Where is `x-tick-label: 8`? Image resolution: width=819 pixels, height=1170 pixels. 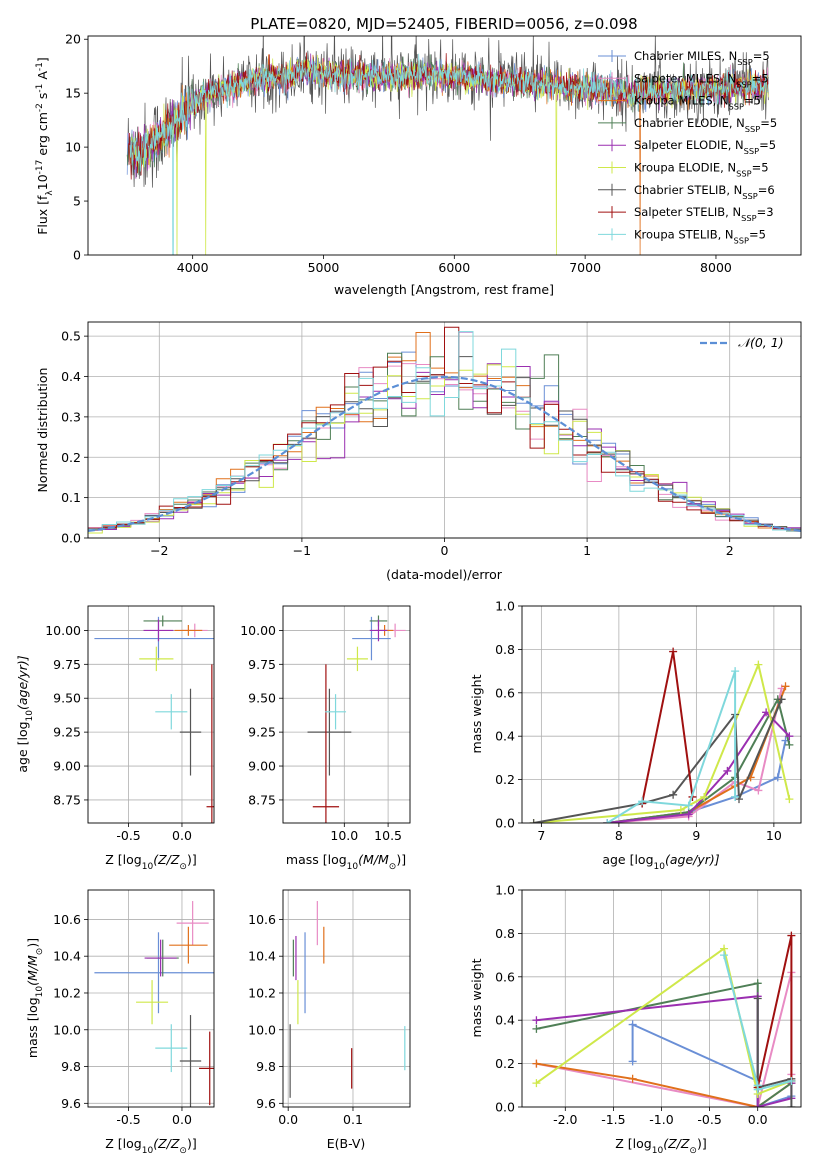 x-tick-label: 8 is located at coordinates (619, 835).